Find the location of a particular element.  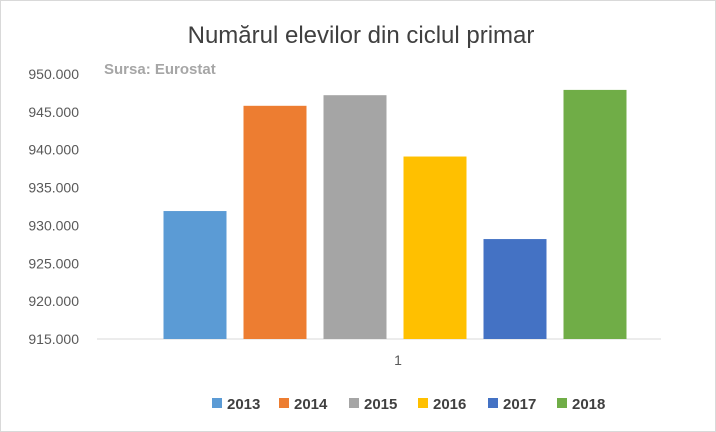

bar-2013 is located at coordinates (195, 275).